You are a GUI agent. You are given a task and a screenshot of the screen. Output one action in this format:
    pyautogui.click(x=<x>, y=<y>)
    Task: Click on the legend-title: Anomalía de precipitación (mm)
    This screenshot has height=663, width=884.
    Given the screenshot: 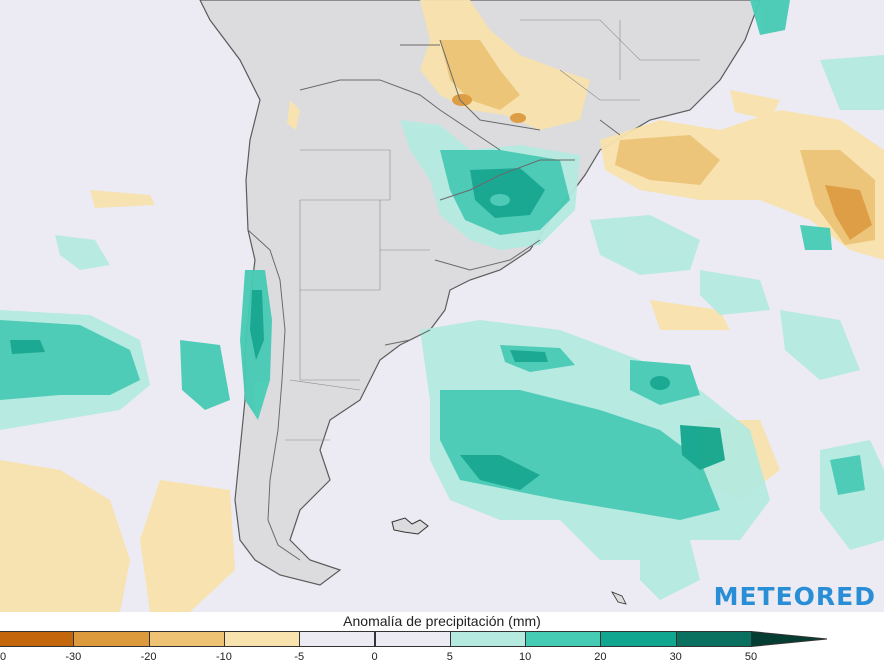 What is the action you would take?
    pyautogui.click(x=442, y=621)
    